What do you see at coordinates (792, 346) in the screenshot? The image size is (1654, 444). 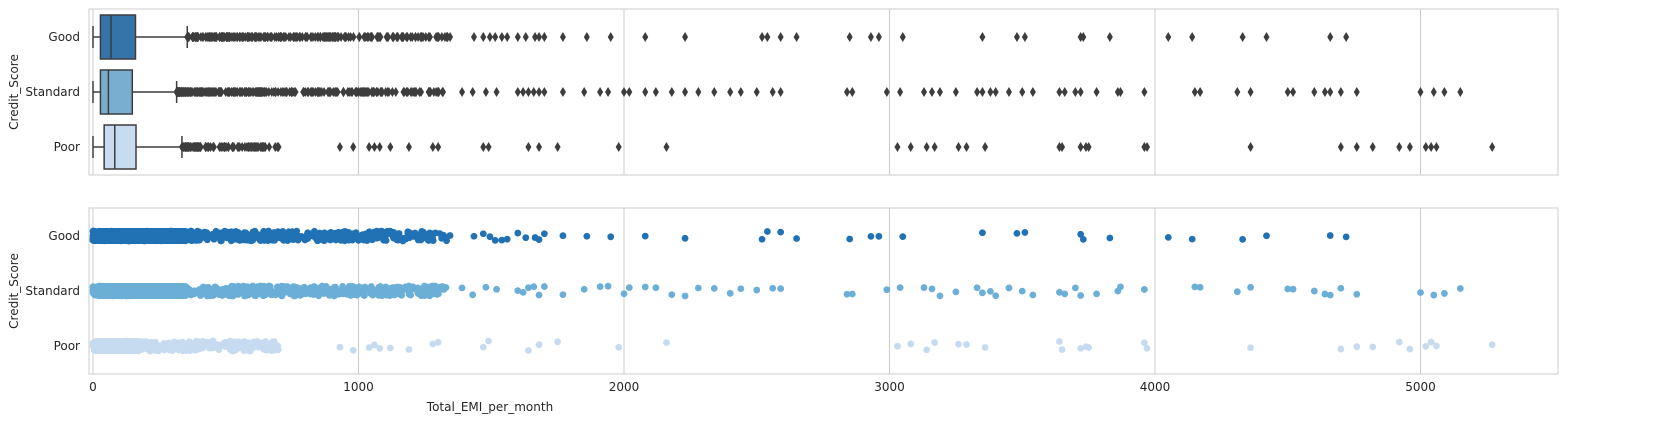 I see `strip-series-poor` at bounding box center [792, 346].